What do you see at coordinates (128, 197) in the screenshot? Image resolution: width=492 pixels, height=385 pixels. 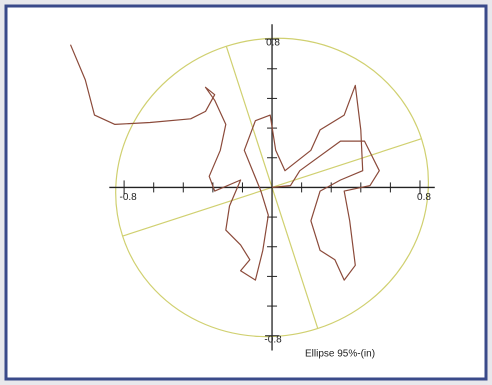 I see `x-tick-label: -0.8` at bounding box center [128, 197].